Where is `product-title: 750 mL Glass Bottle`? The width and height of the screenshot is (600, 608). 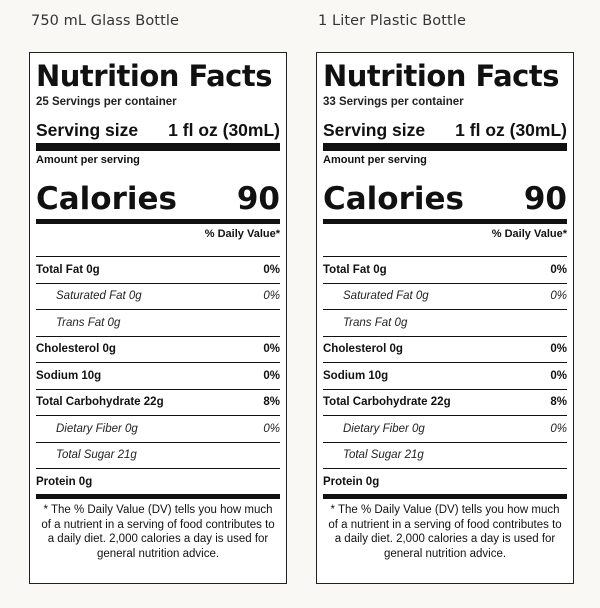
product-title: 750 mL Glass Bottle is located at coordinates (105, 21).